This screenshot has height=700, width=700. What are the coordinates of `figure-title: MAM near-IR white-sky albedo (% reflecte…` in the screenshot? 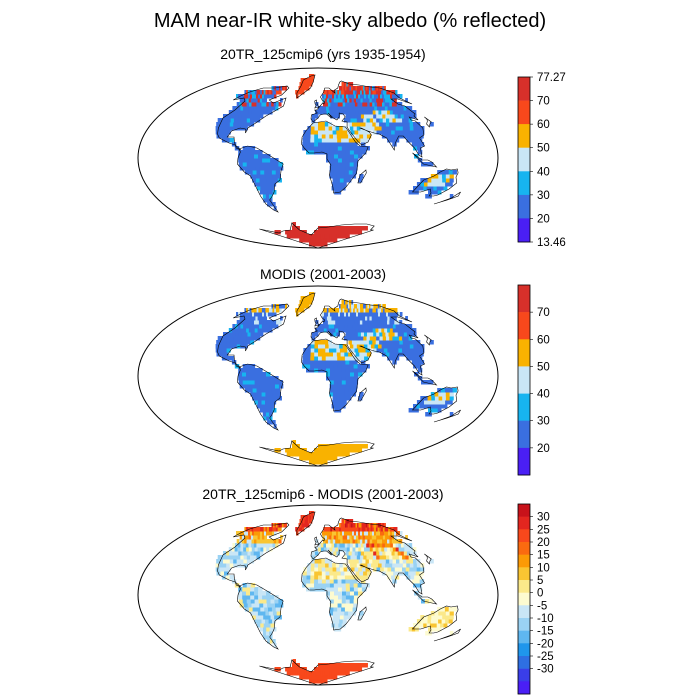 It's located at (350, 21).